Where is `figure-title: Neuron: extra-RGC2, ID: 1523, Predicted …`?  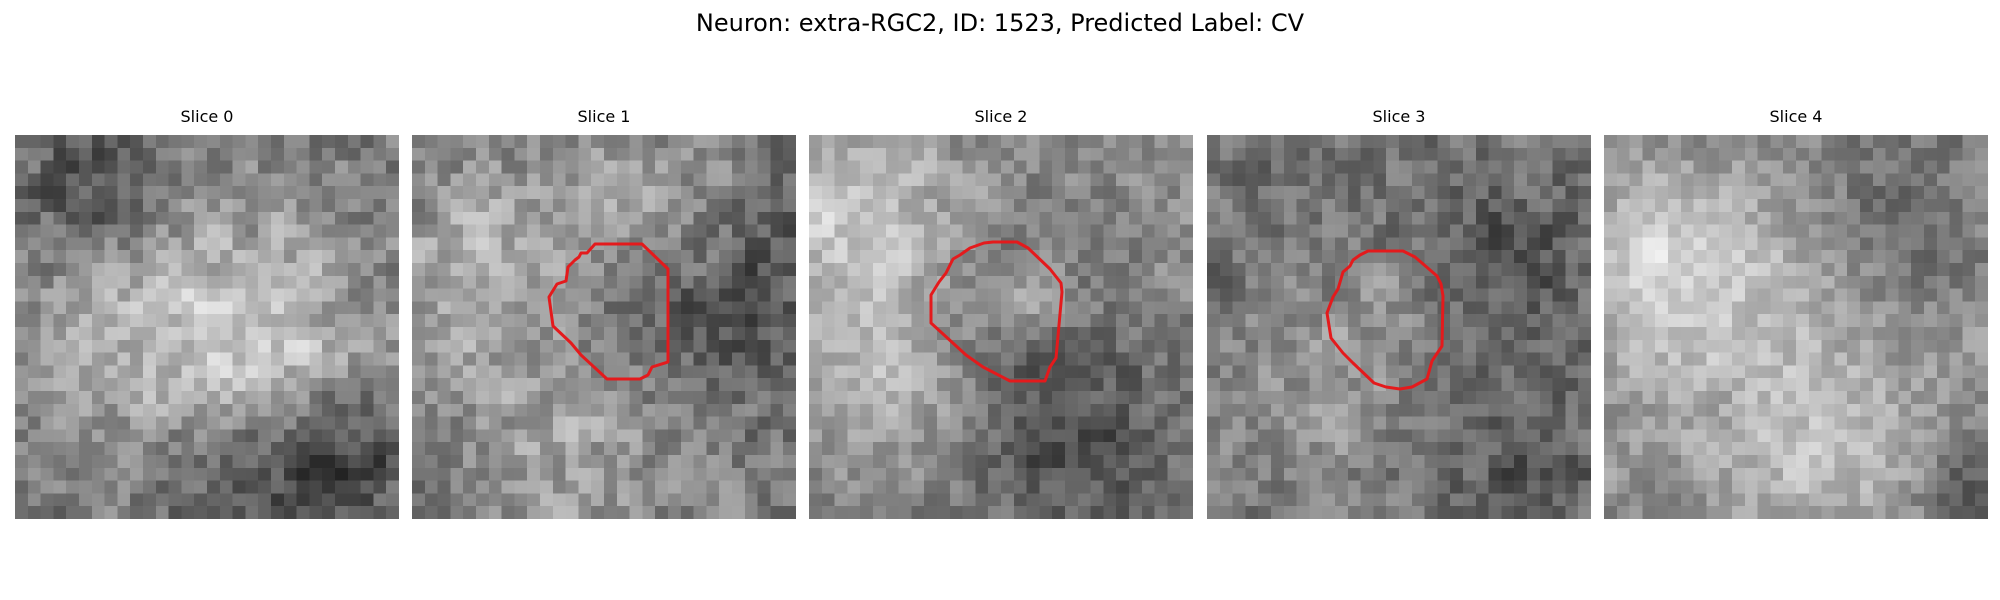
figure-title: Neuron: extra-RGC2, ID: 1523, Predicted … is located at coordinates (1000, 23).